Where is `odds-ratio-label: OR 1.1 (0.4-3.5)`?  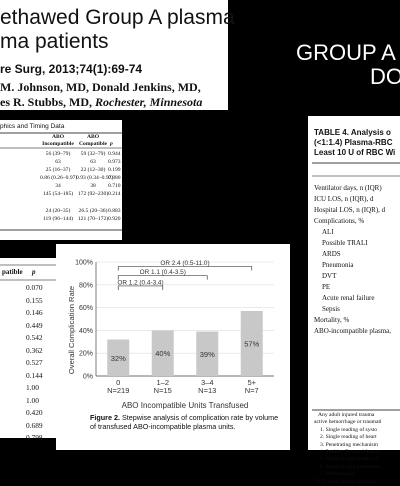 odds-ratio-label: OR 1.1 (0.4-3.5) is located at coordinates (163, 272).